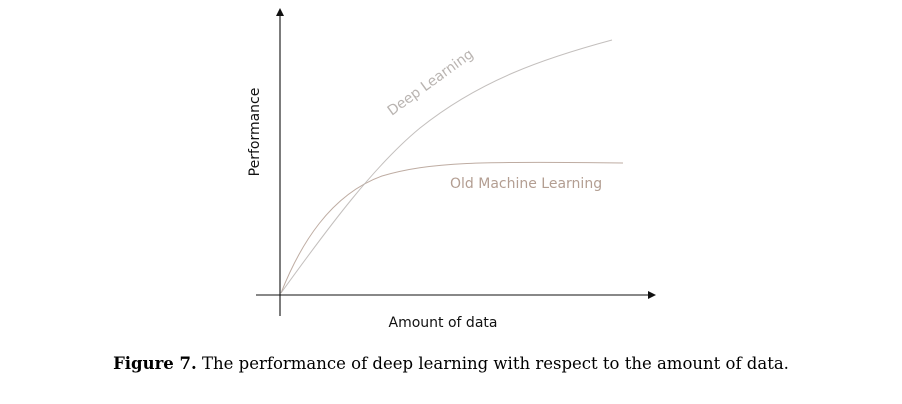  What do you see at coordinates (443, 323) in the screenshot?
I see `x-axis-label: Amount of data` at bounding box center [443, 323].